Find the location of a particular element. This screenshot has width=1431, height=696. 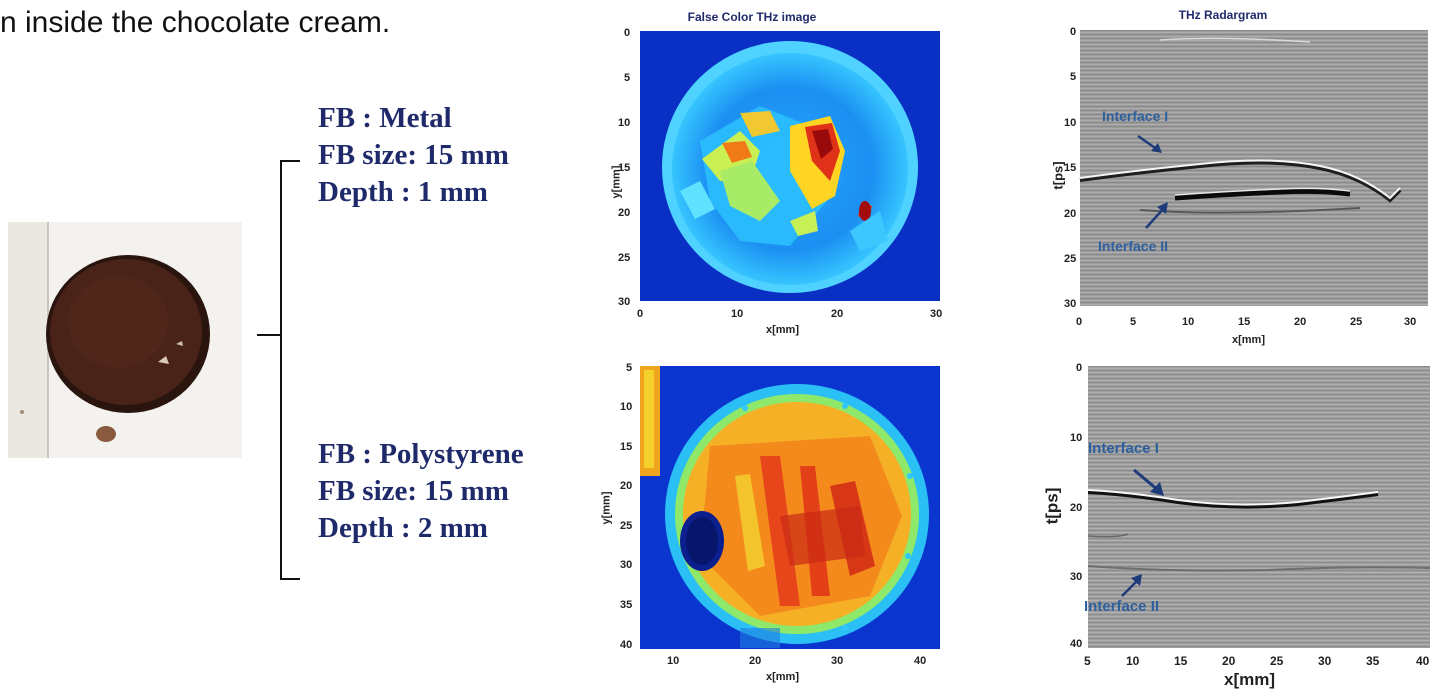

chocolate-disc-image is located at coordinates (125, 340).